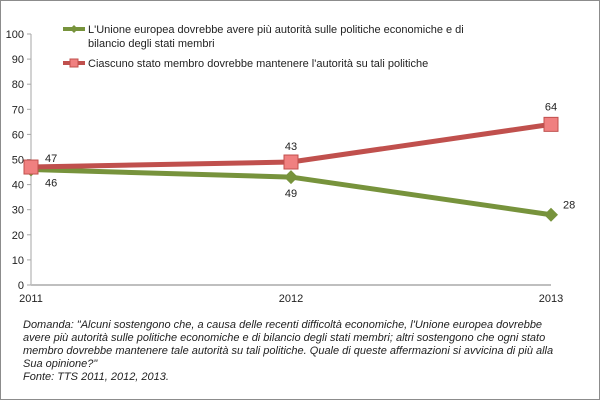 This screenshot has width=600, height=400. Describe the element at coordinates (18, 161) in the screenshot. I see `y-tick-label: 50` at that location.